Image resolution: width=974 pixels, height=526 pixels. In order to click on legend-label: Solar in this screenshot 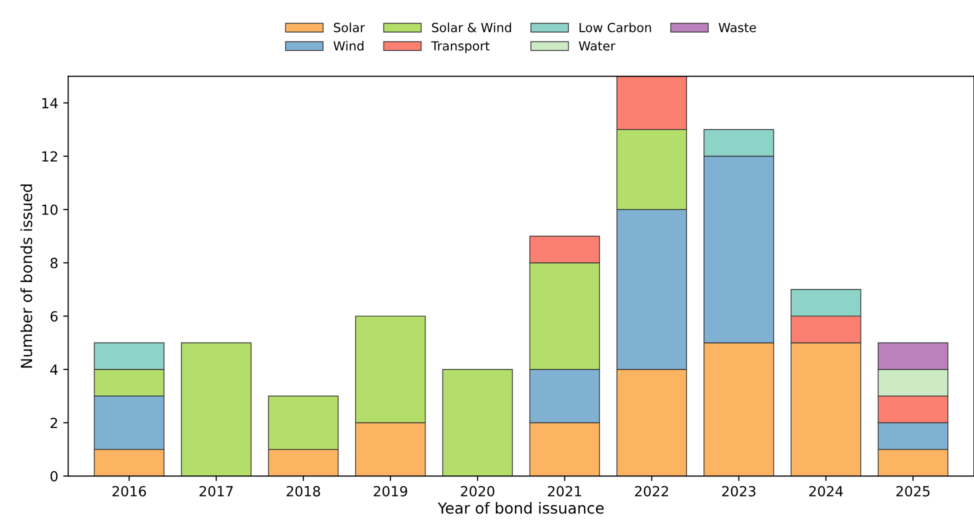, I will do `click(349, 27)`.